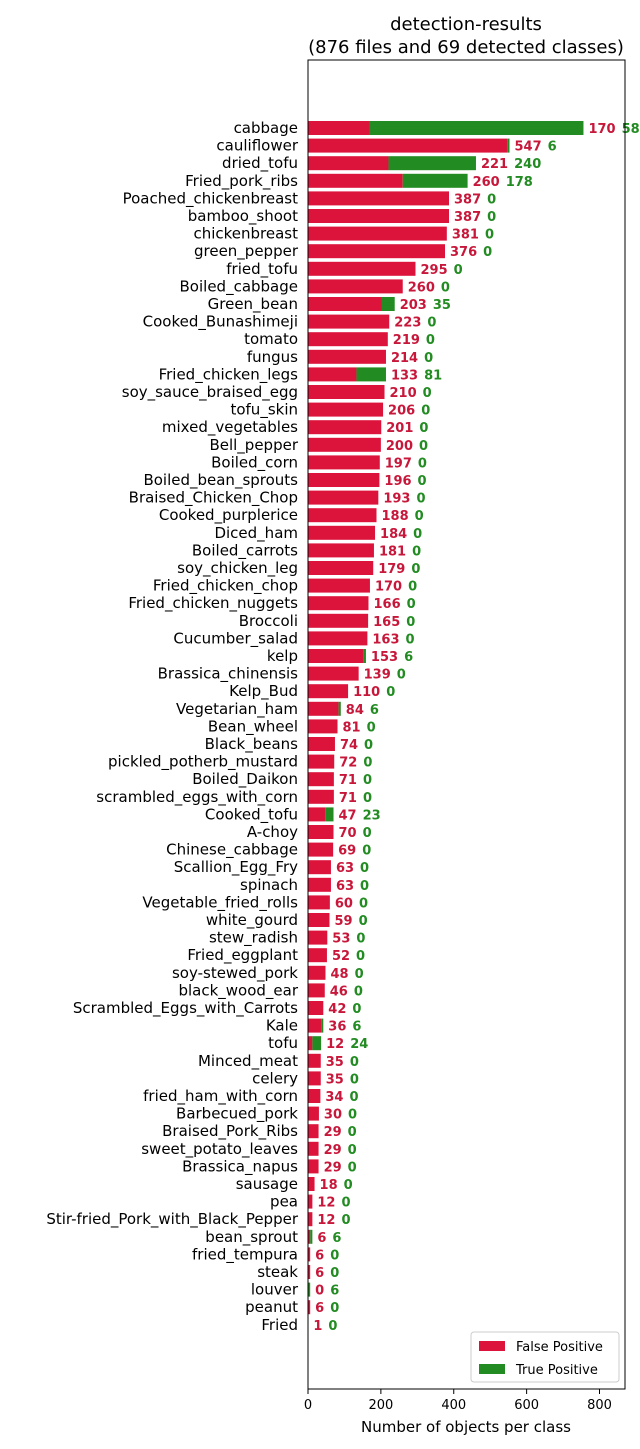 Image resolution: width=640 pixels, height=1449 pixels. What do you see at coordinates (393, 534) in the screenshot?
I see `value-label-false-positive: 184` at bounding box center [393, 534].